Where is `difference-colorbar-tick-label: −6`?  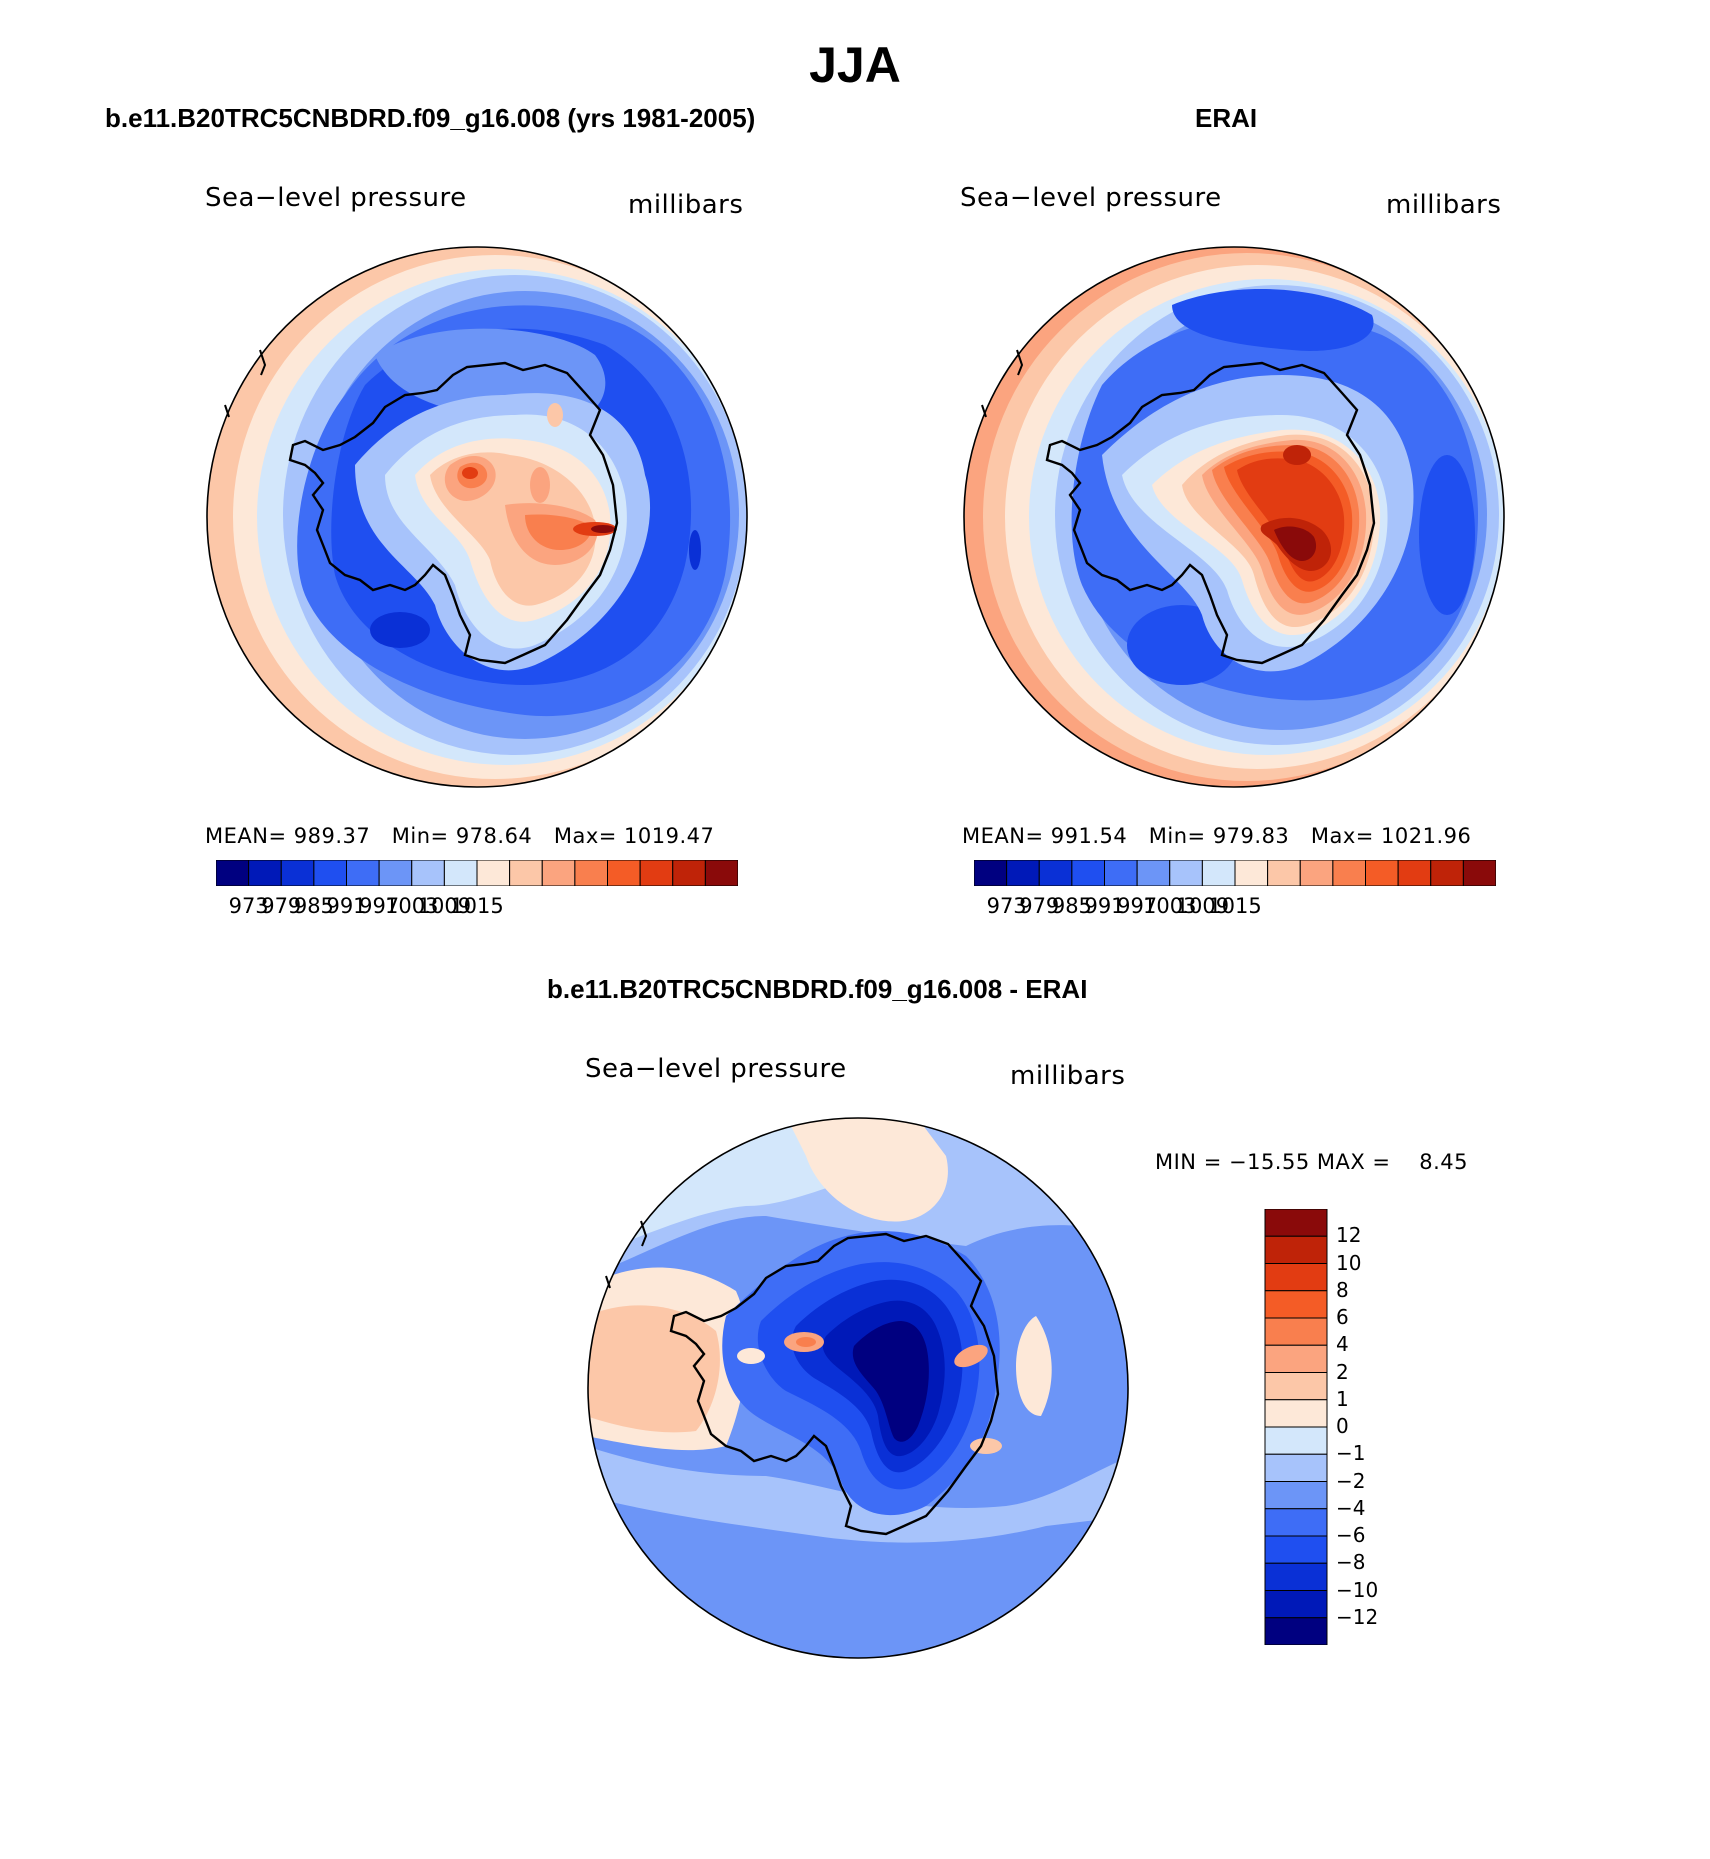
difference-colorbar-tick-label: −6 is located at coordinates (1351, 1535).